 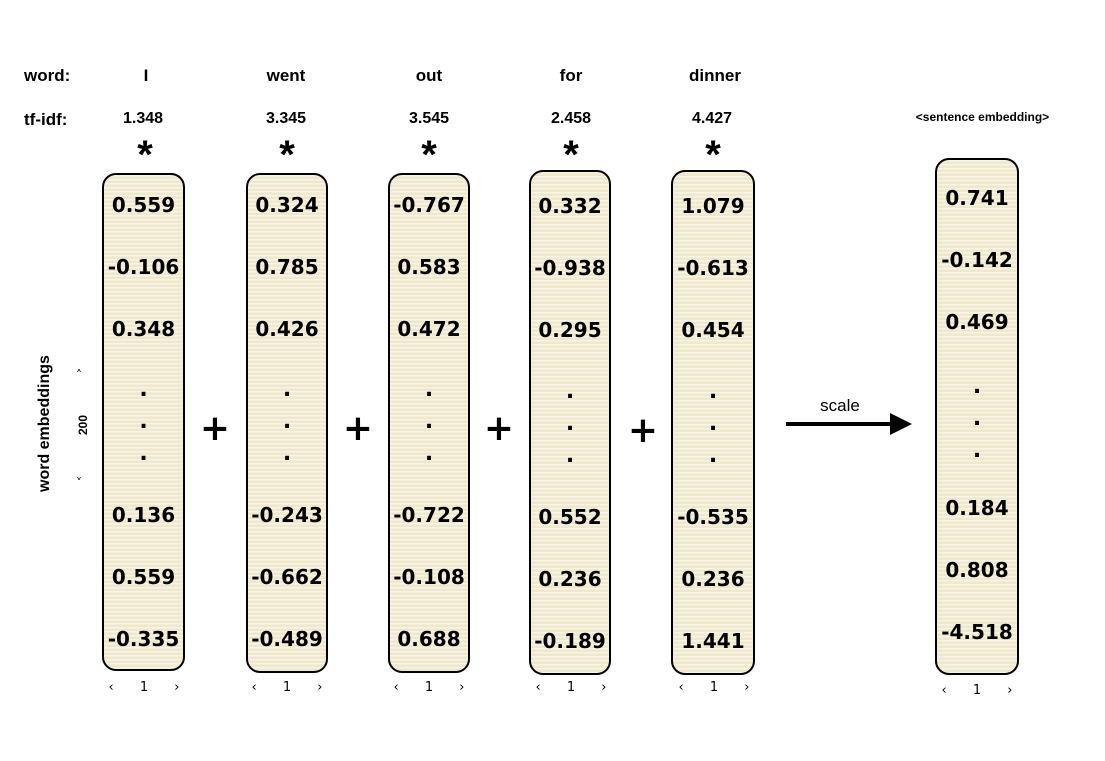 I want to click on vector-value: 0.472, so click(x=429, y=329).